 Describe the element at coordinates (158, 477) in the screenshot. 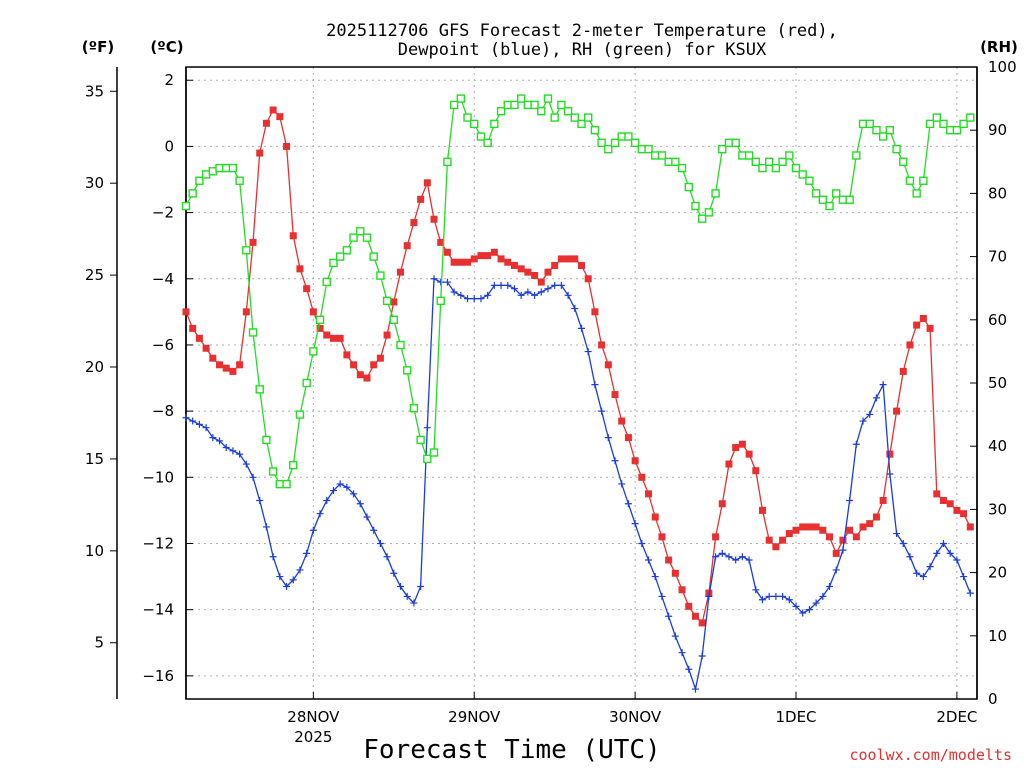

I see `celsius-tick-label-3: −10` at that location.